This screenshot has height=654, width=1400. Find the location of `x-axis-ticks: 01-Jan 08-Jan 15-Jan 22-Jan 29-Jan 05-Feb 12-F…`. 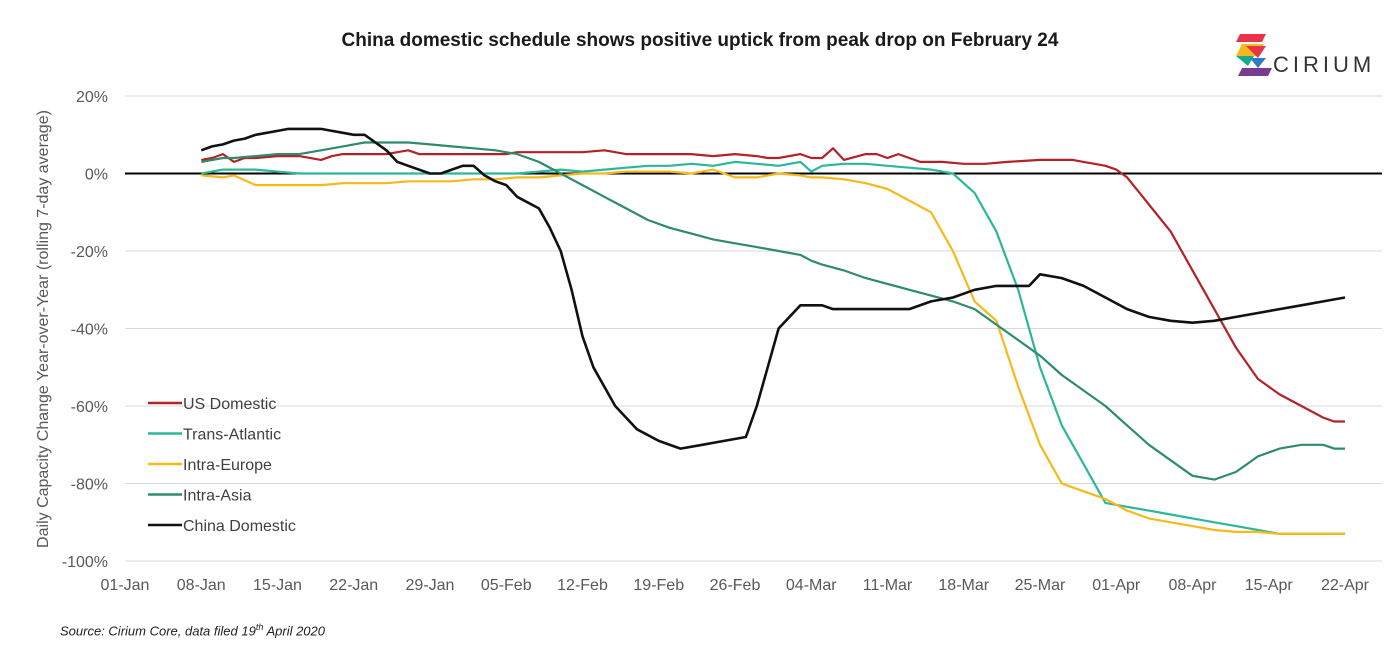

x-axis-ticks: 01-Jan 08-Jan 15-Jan 22-Jan 29-Jan 05-Feb 12-F… is located at coordinates (735, 585).